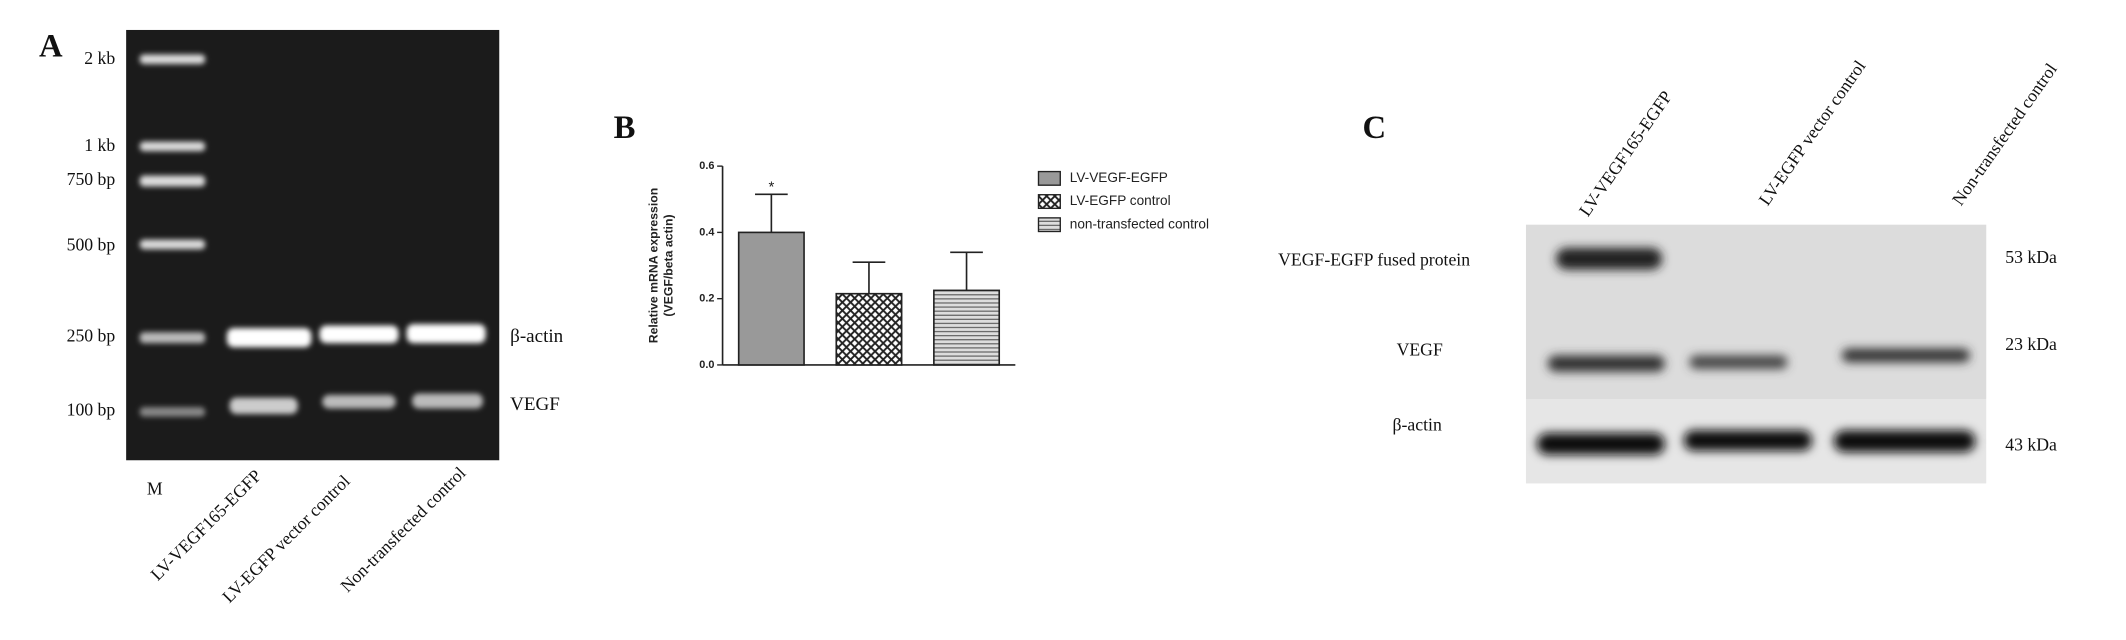 Image resolution: width=2126 pixels, height=640 pixels. Describe the element at coordinates (1374, 260) in the screenshot. I see `band-label: VEGF-EGFP fused protein` at that location.